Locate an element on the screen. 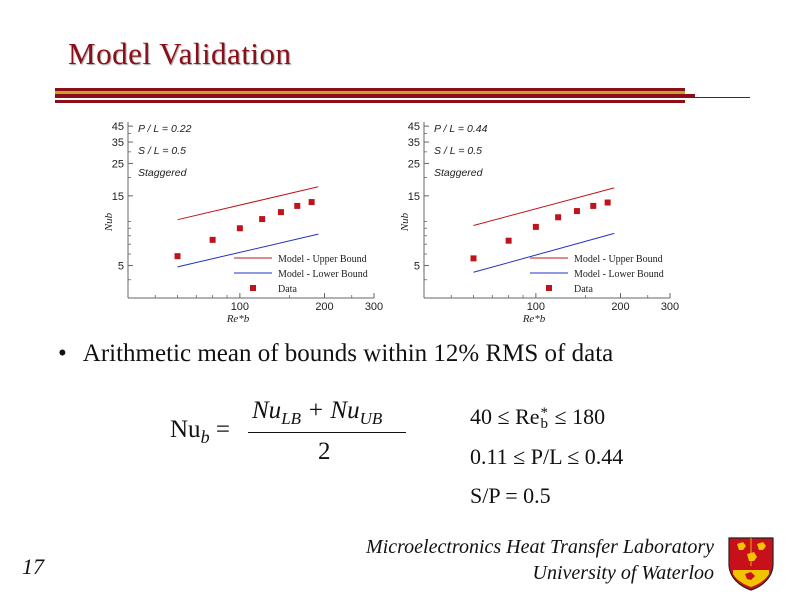 The image size is (800, 600). cond1-a: 40 ≤ Re is located at coordinates (505, 416).